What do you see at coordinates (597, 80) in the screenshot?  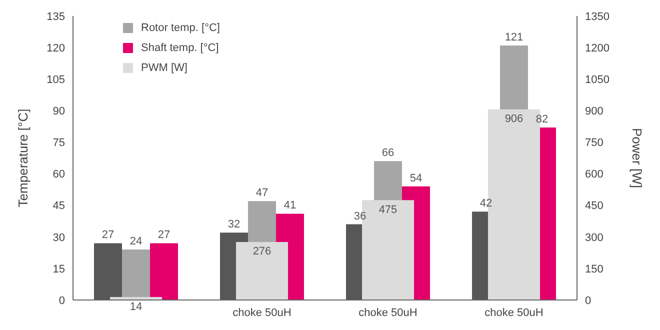 I see `y2-tick-label: 1050` at bounding box center [597, 80].